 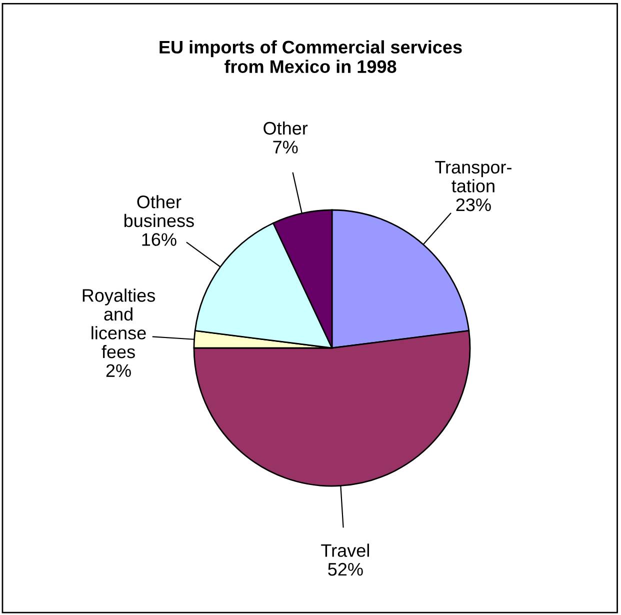 I want to click on chart-title: EU imports of Commercial services from Mexico in 1998, so click(x=311, y=56).